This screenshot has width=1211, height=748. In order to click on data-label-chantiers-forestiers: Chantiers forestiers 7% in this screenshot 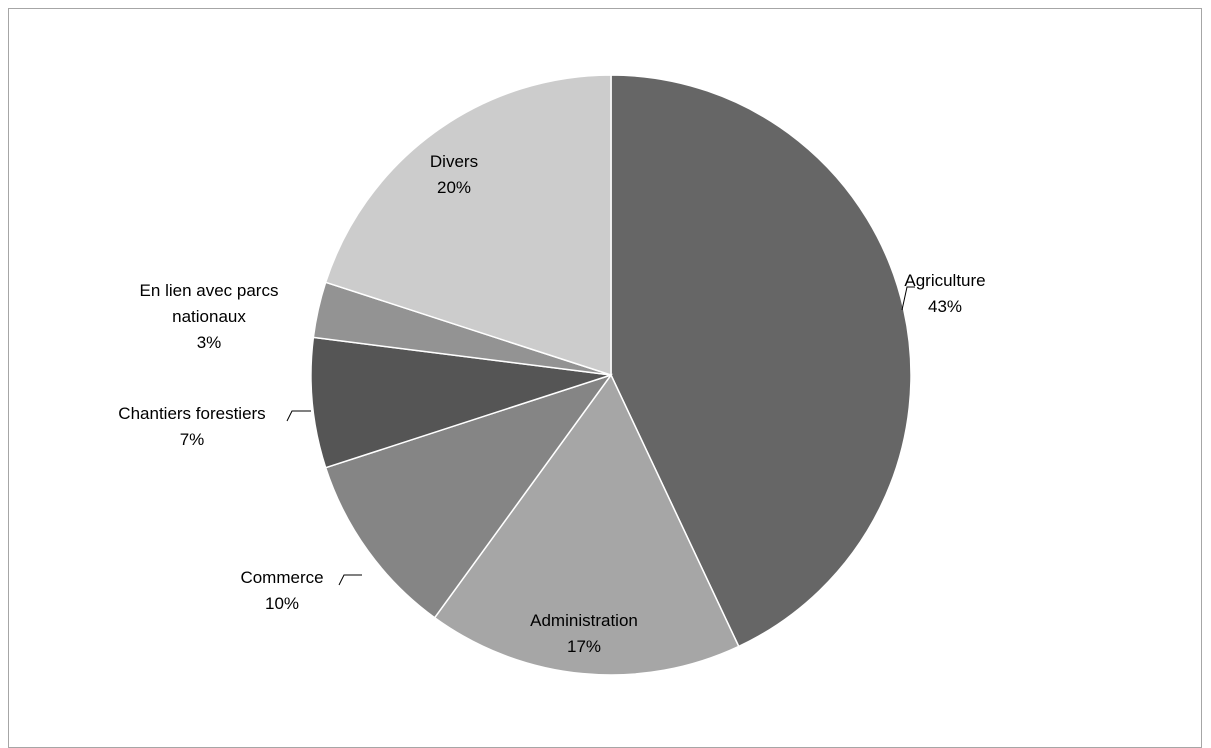, I will do `click(191, 426)`.